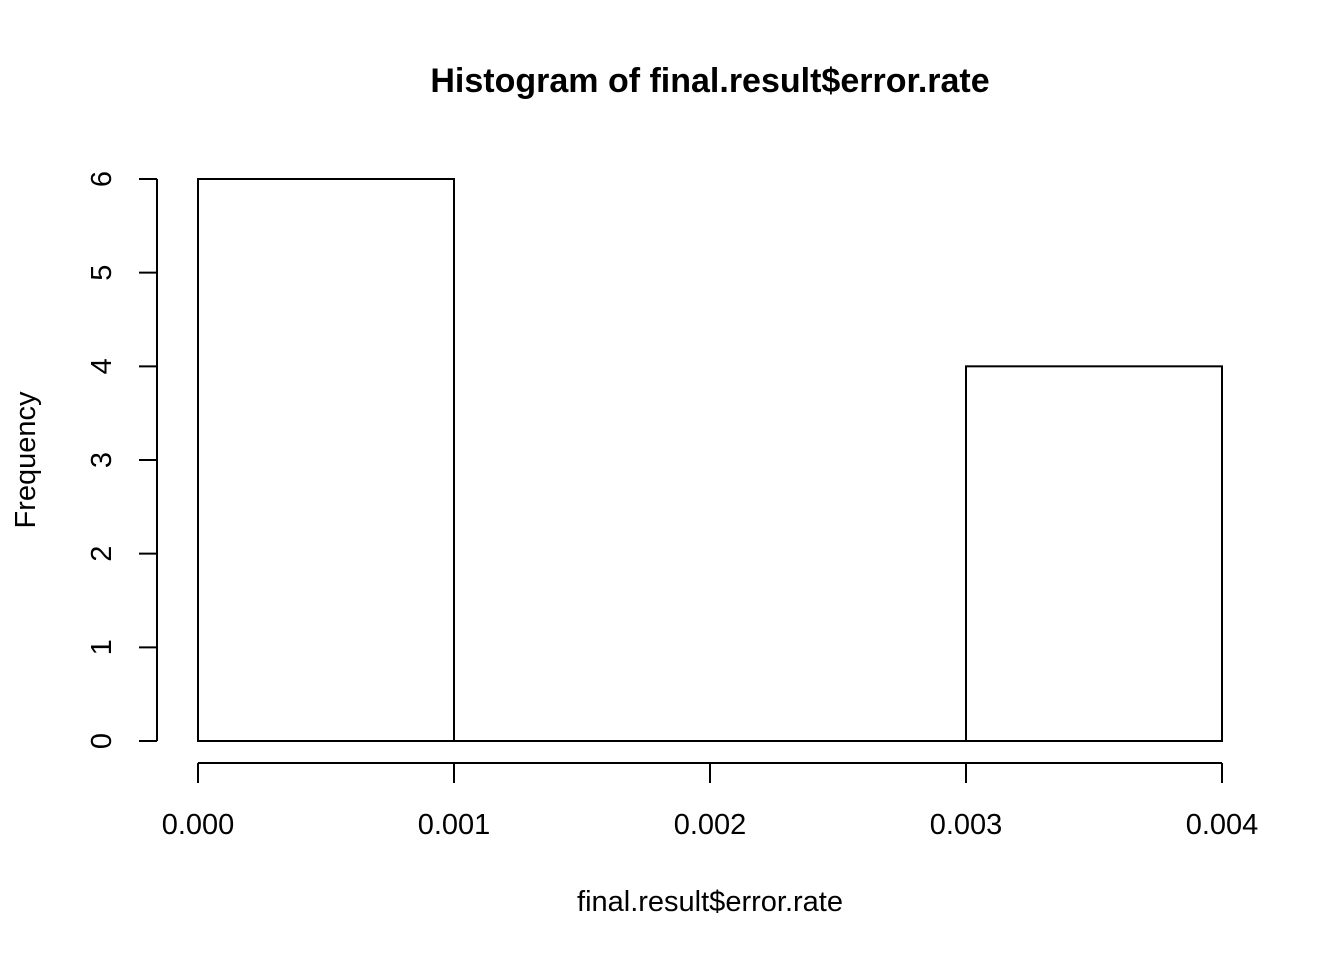 The image size is (1344, 960). Describe the element at coordinates (102, 366) in the screenshot. I see `y-tick-label-4: 4` at that location.